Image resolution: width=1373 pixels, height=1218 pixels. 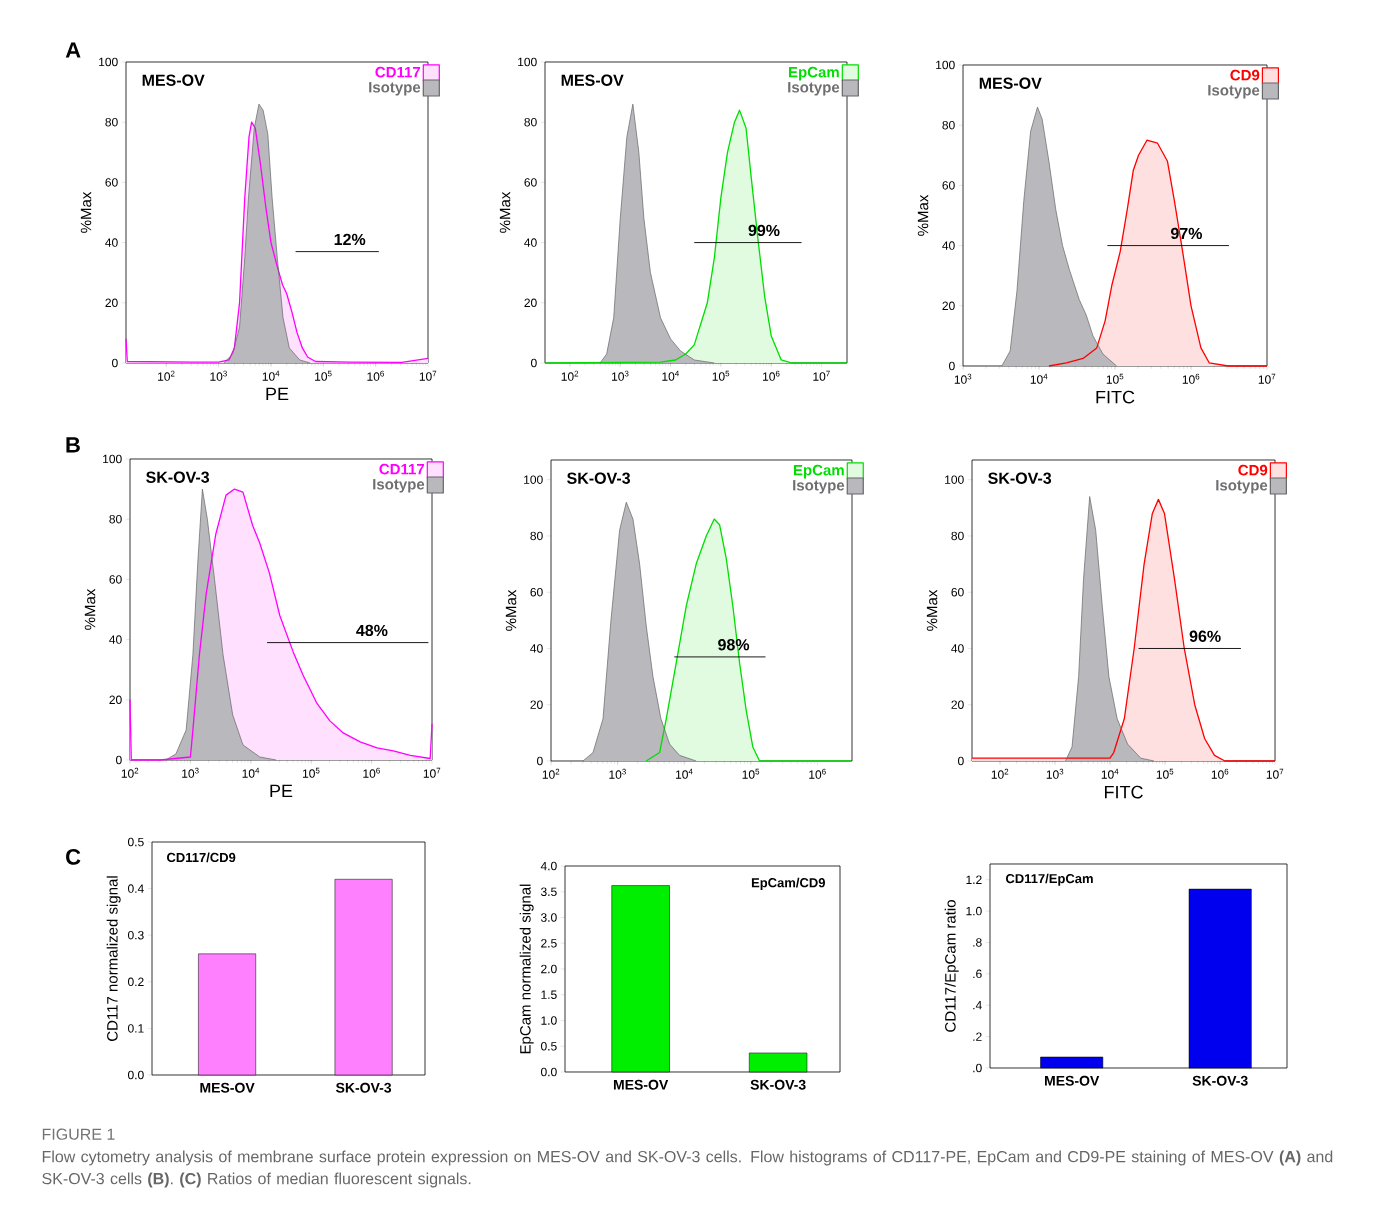 I want to click on y-tick-label: 3.5, so click(x=548, y=891).